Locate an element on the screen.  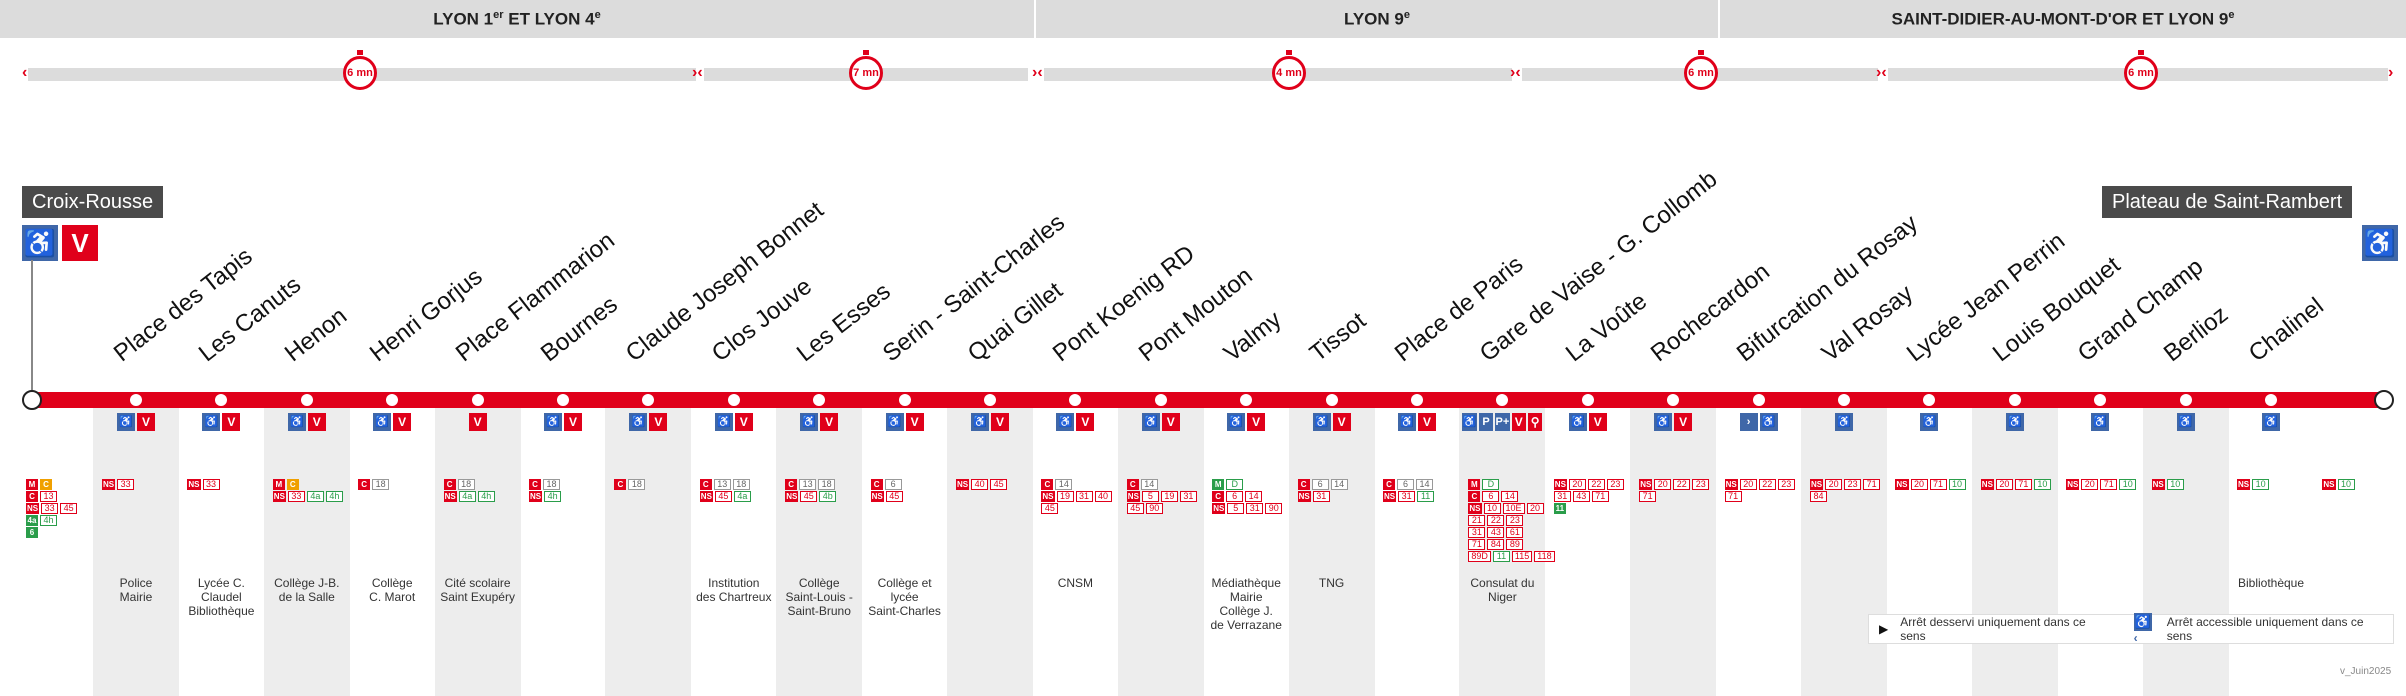
connections: NS 20 22 23 71 is located at coordinates (1759, 491).